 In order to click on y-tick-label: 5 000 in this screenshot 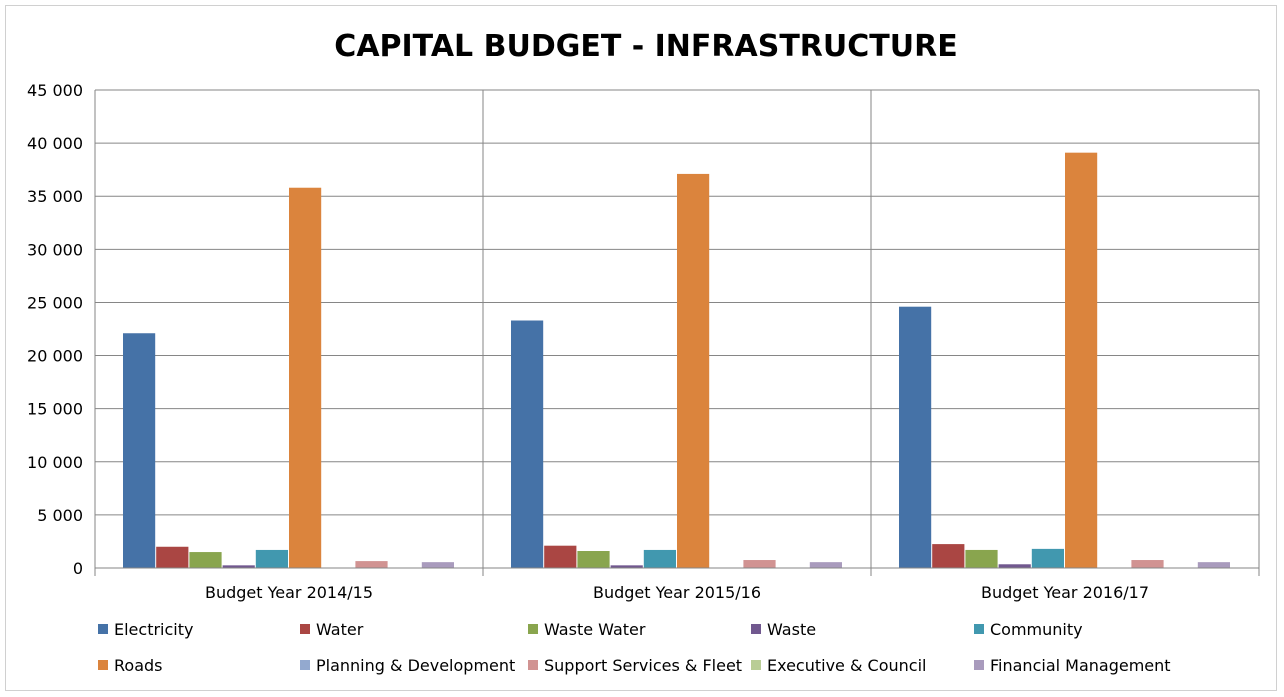, I will do `click(60, 515)`.